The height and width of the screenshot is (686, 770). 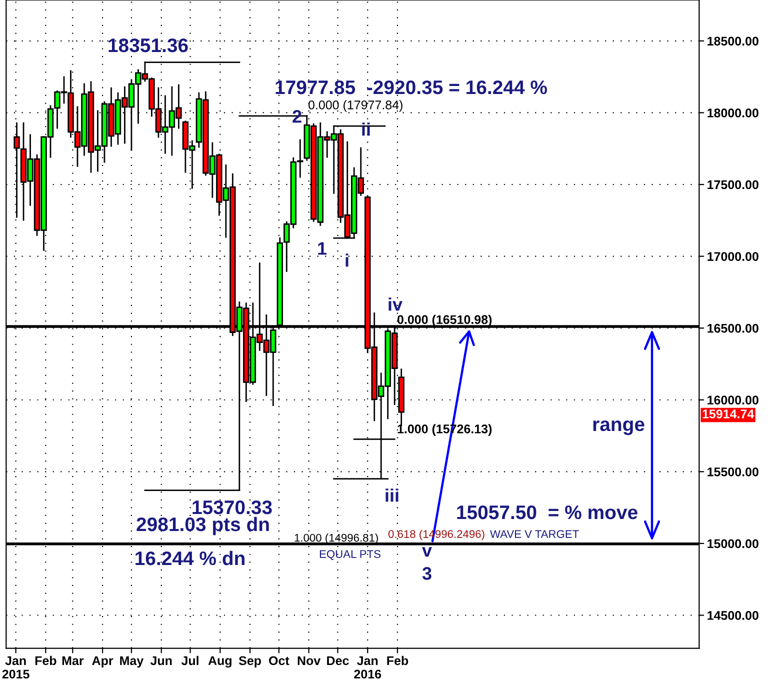 I want to click on annotation: 1, so click(x=322, y=248).